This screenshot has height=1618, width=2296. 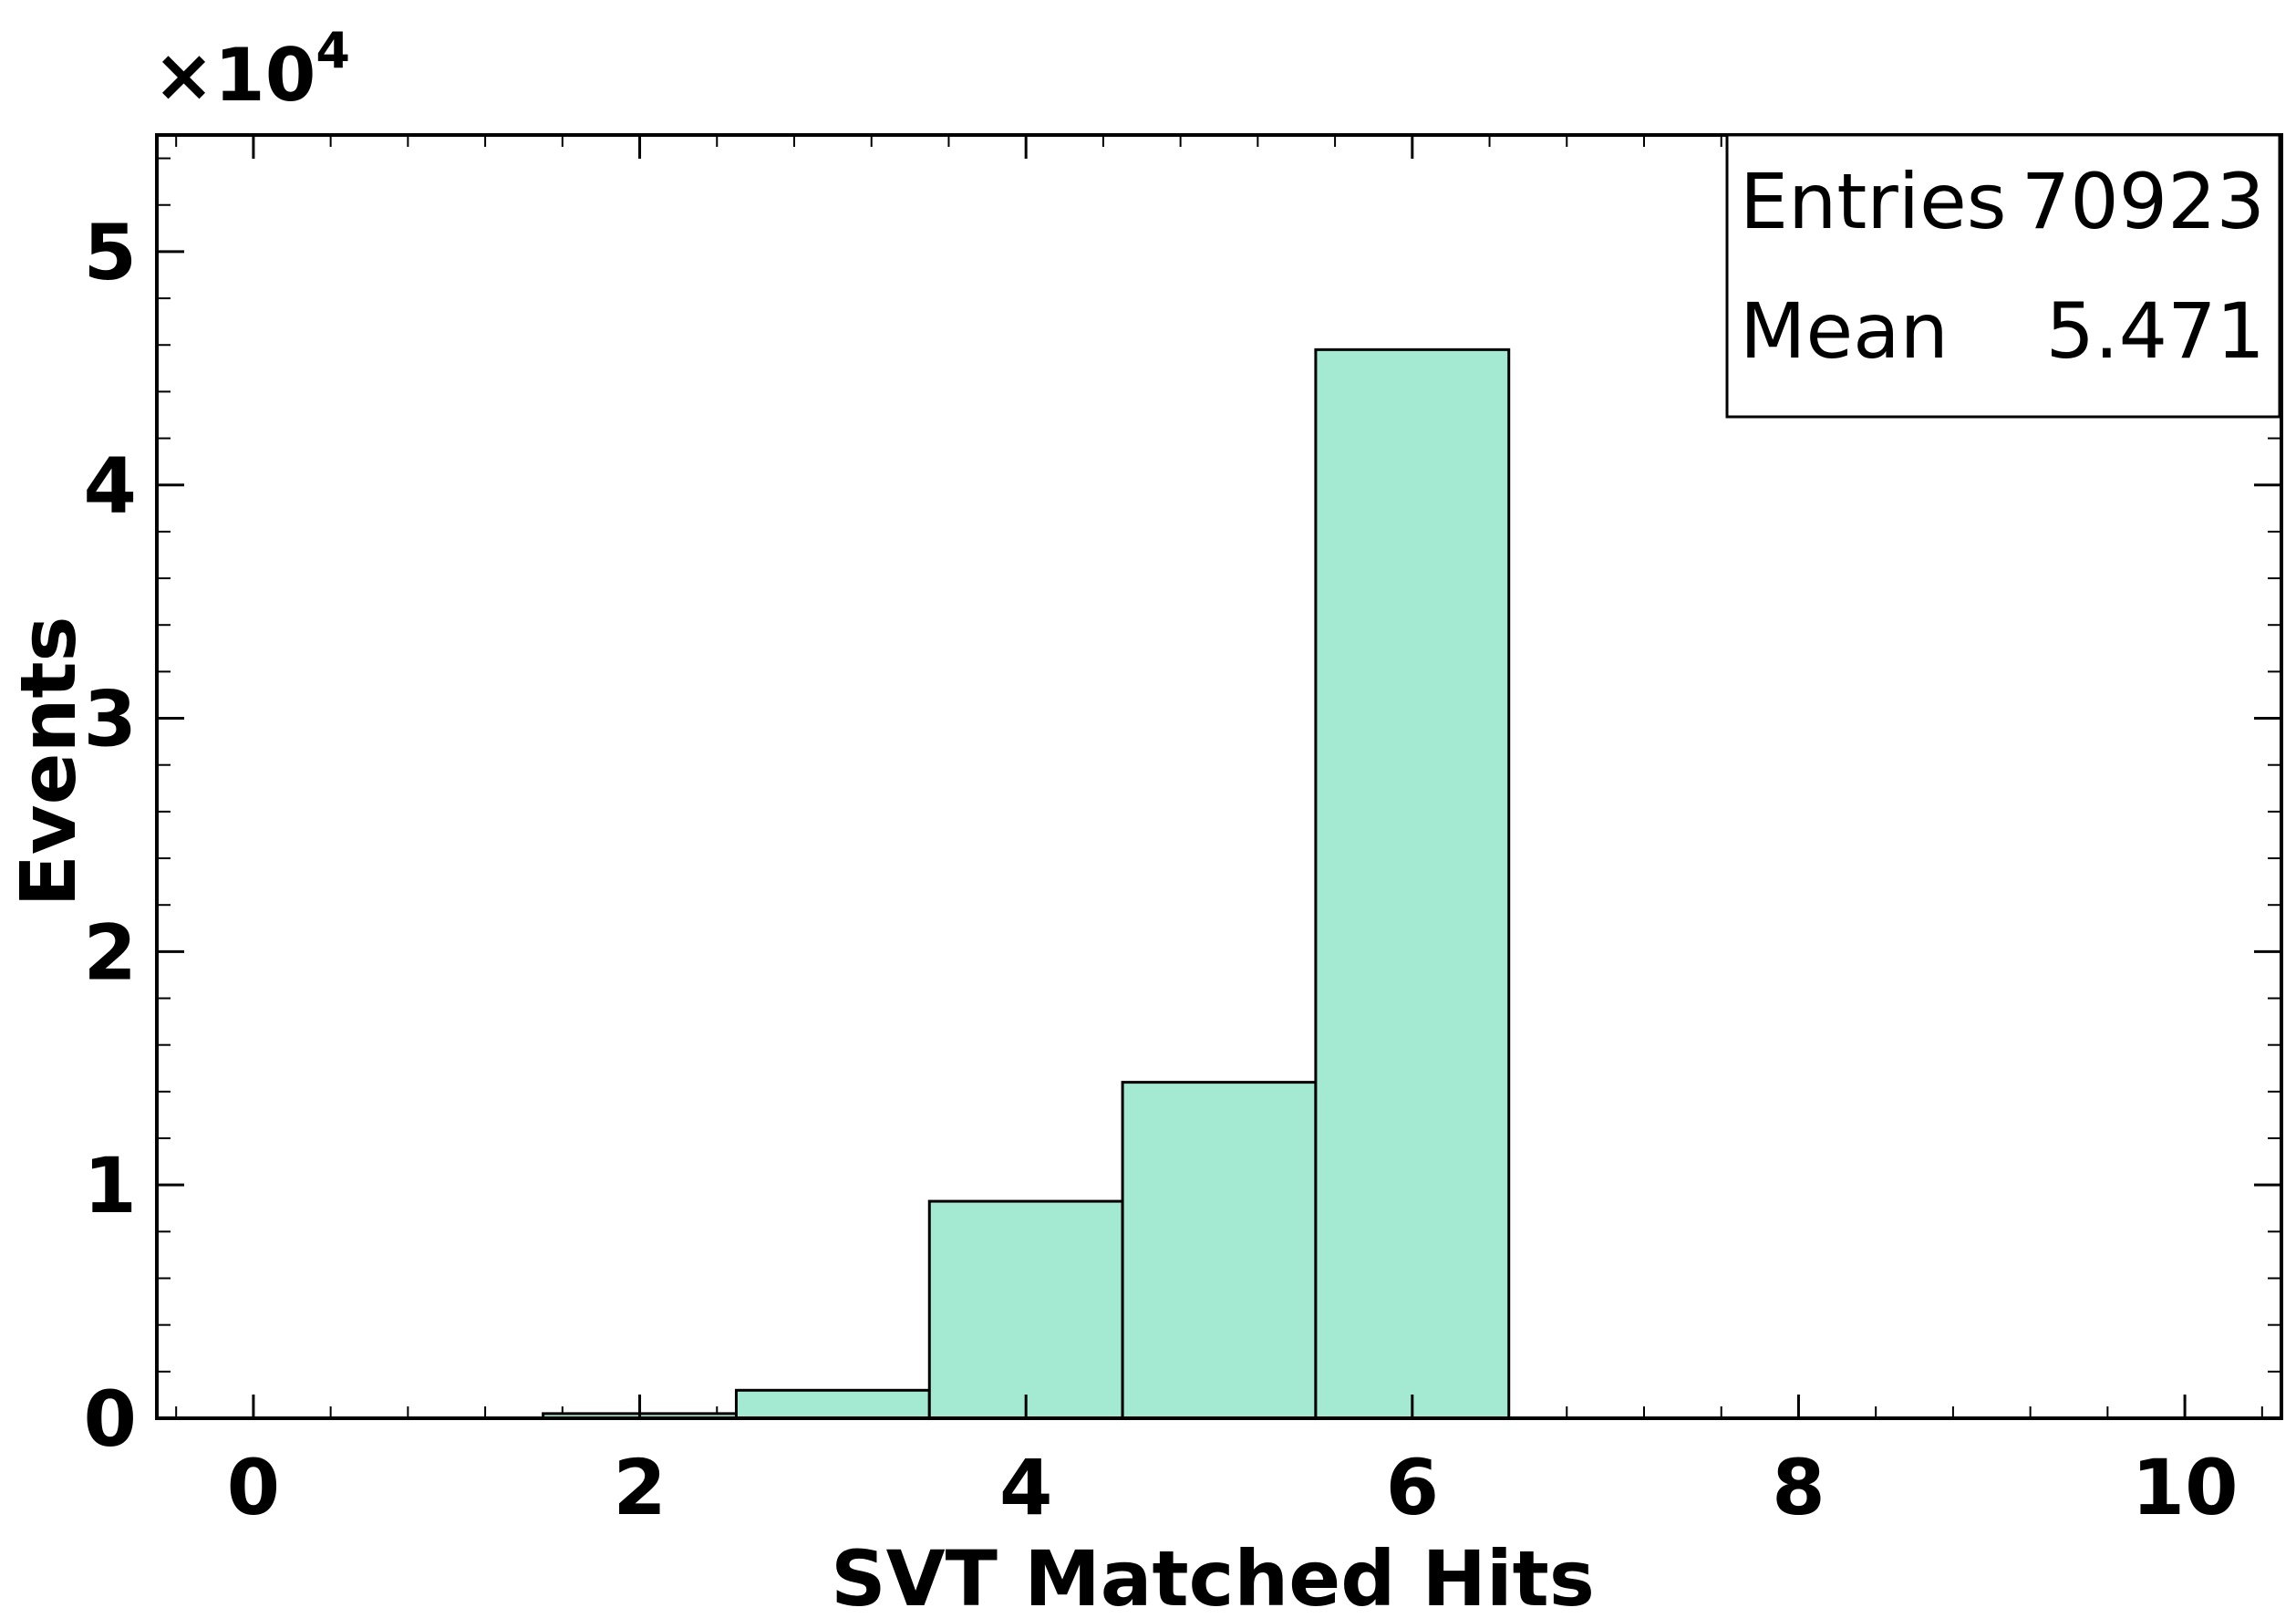 I want to click on x-tick-label-6: 6, so click(x=1412, y=1487).